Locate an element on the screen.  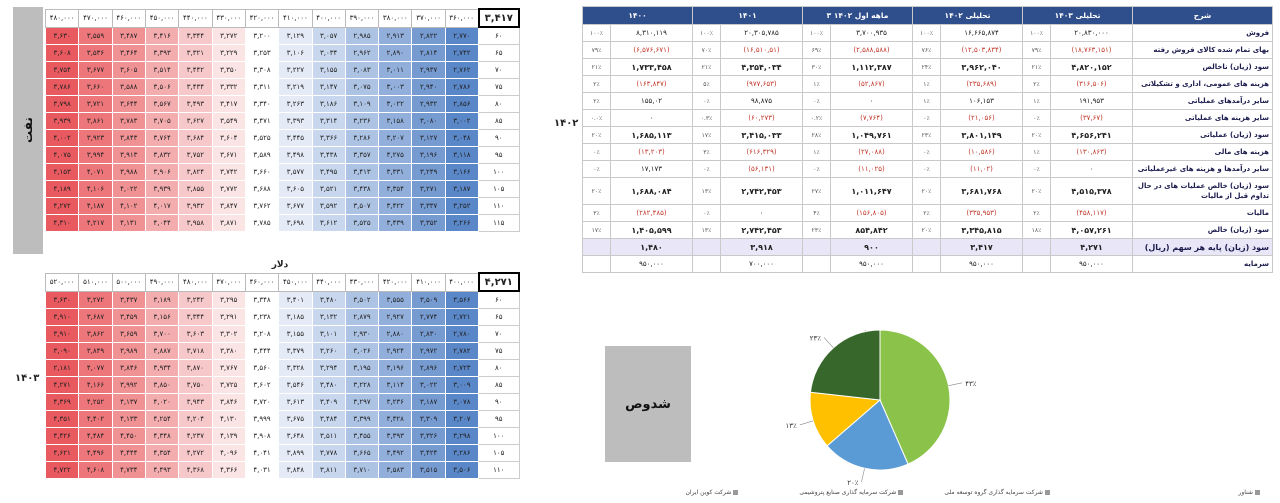
sensitivity-cell: ۳,۲۴۹ is located at coordinates (428, 172).